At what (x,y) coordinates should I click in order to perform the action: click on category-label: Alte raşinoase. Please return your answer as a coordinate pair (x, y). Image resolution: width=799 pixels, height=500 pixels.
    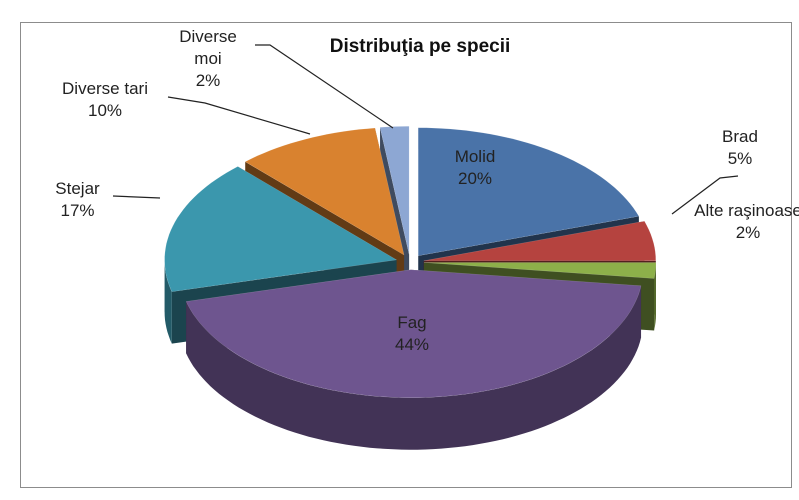
    Looking at the image, I should click on (746, 210).